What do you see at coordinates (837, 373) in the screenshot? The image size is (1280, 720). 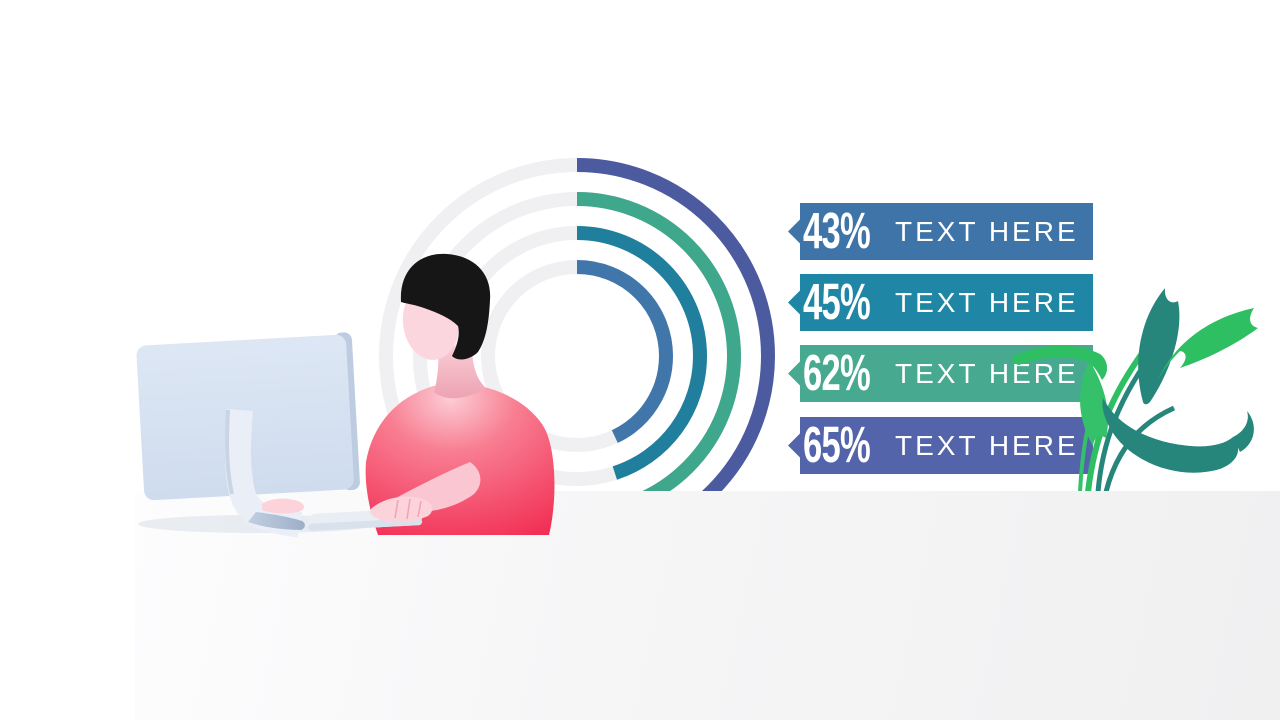 I see `stat-percent: 62%` at bounding box center [837, 373].